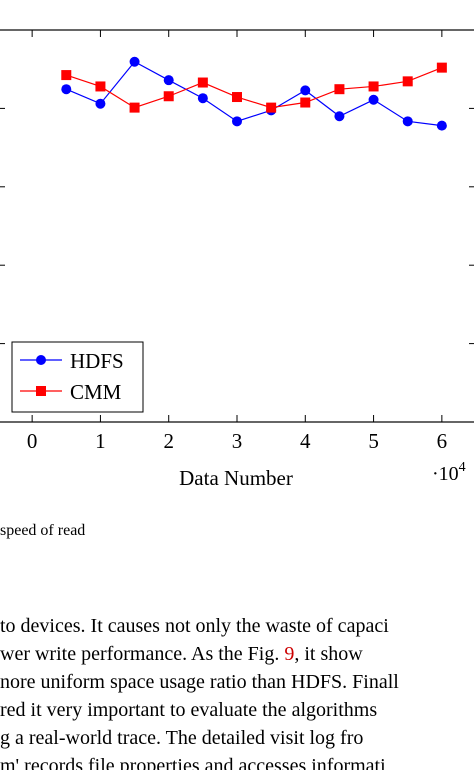  I want to click on x-tick-label: 3, so click(237, 441).